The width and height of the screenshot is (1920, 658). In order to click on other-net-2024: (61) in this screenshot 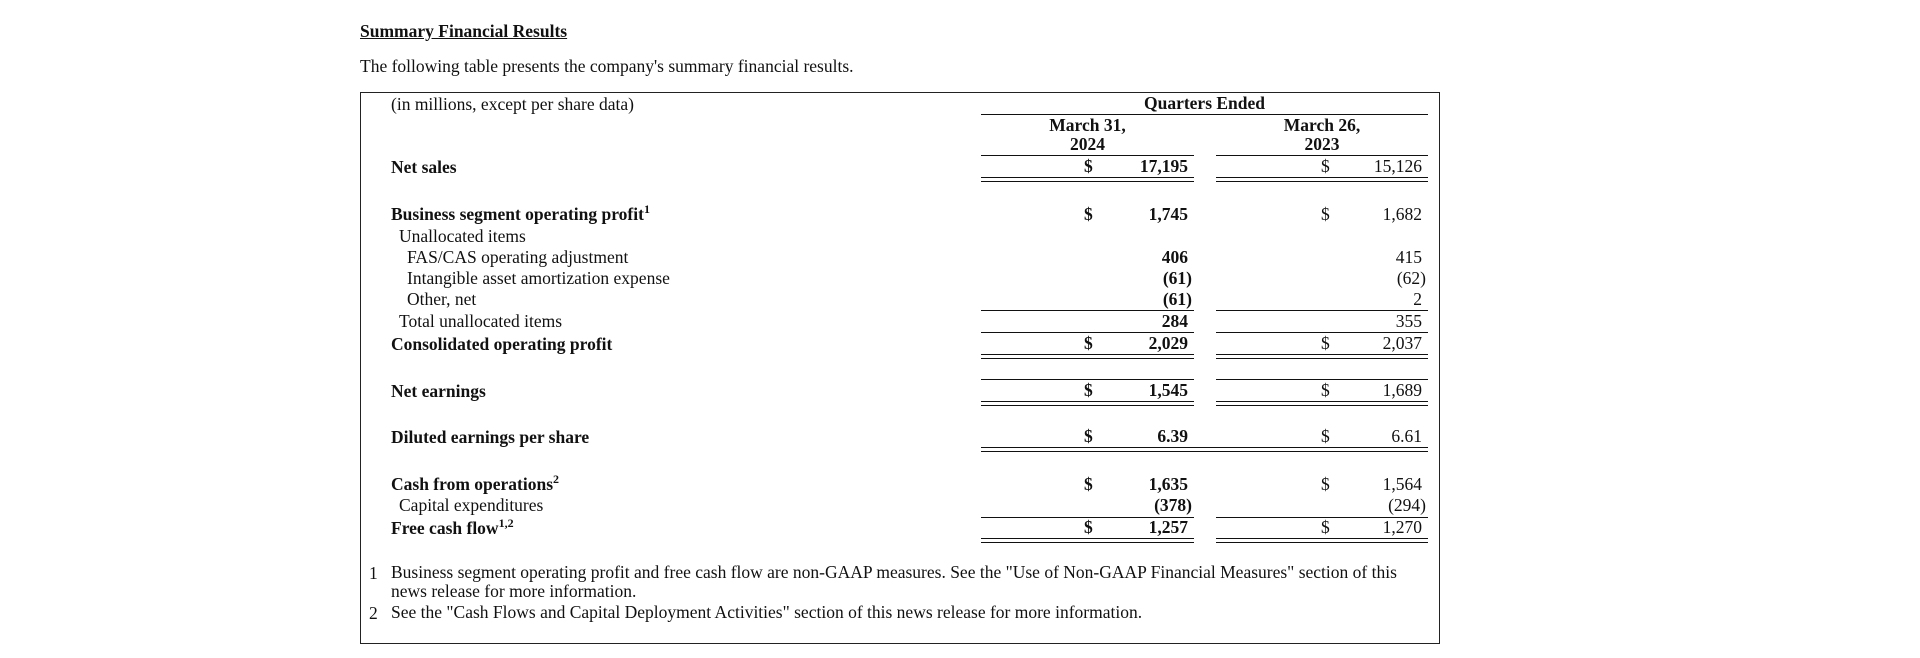, I will do `click(1177, 299)`.